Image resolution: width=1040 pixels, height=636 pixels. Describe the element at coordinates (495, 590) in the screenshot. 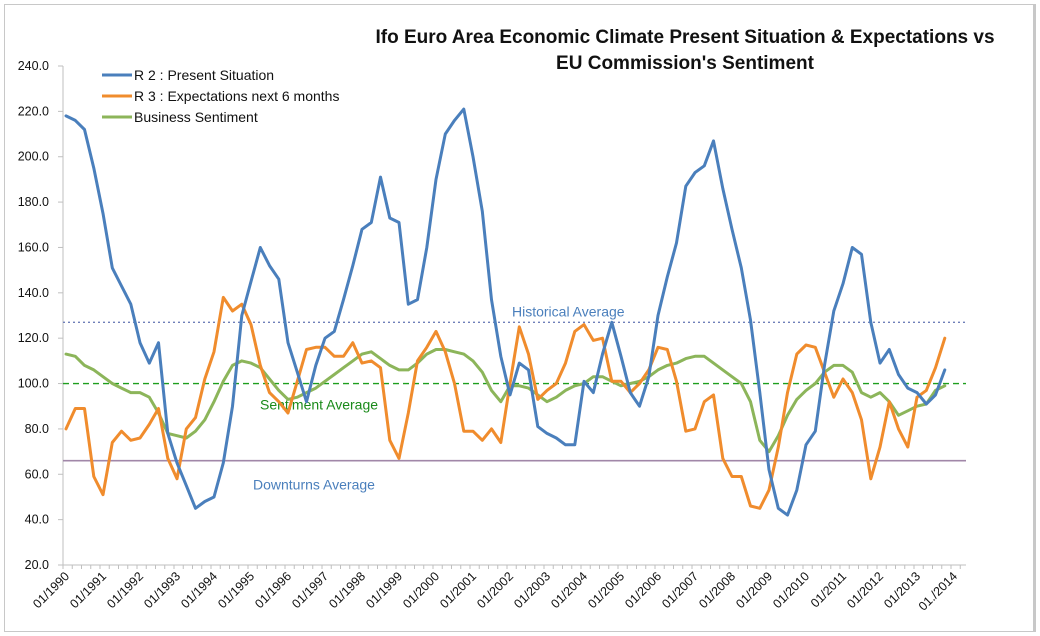

I see `x-tick-label: 01/2002` at that location.